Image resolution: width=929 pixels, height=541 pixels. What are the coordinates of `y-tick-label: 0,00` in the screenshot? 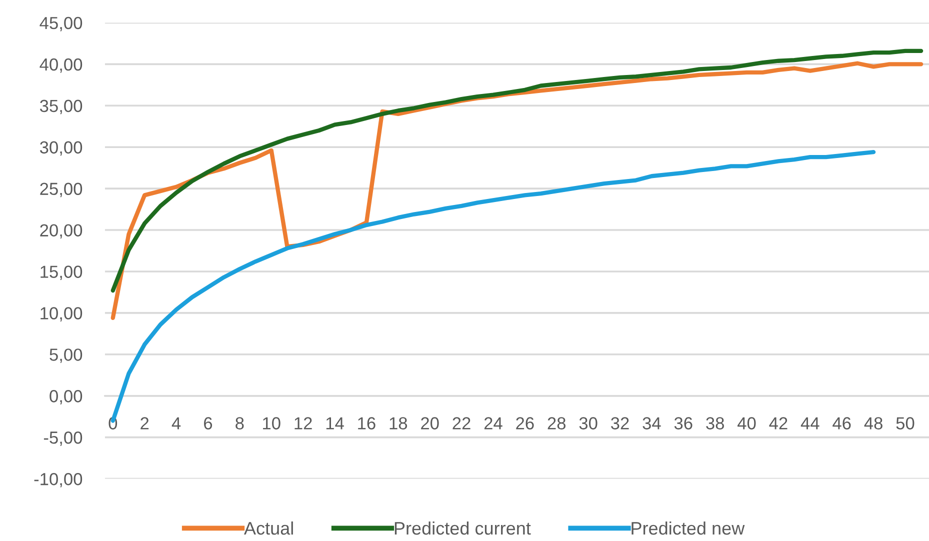 It's located at (66, 397).